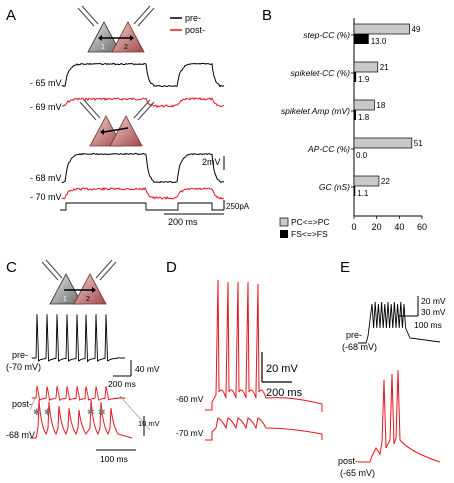  What do you see at coordinates (23, 367) in the screenshot?
I see `c-pre-voltage: (-70 mV)` at bounding box center [23, 367].